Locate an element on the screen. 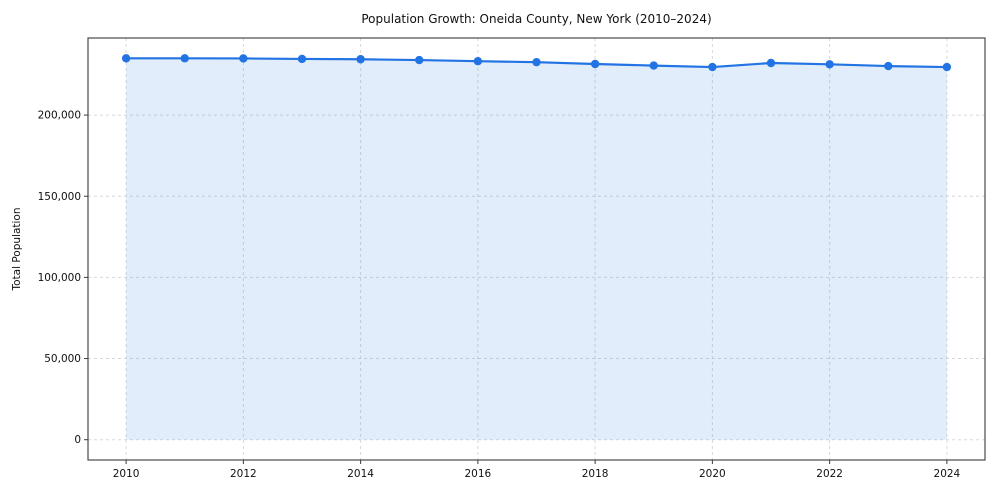  x-tick-label: 2022 is located at coordinates (829, 474).